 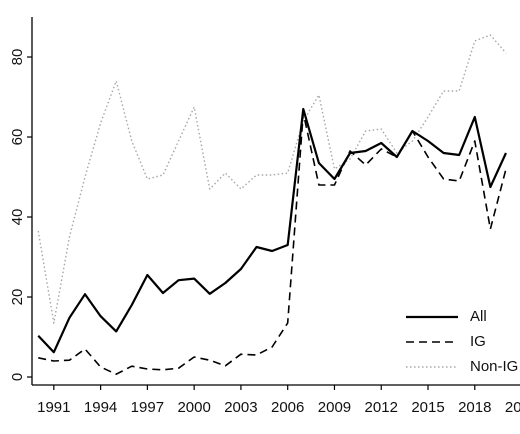 What do you see at coordinates (478, 316) in the screenshot?
I see `legend-label-all: All` at bounding box center [478, 316].